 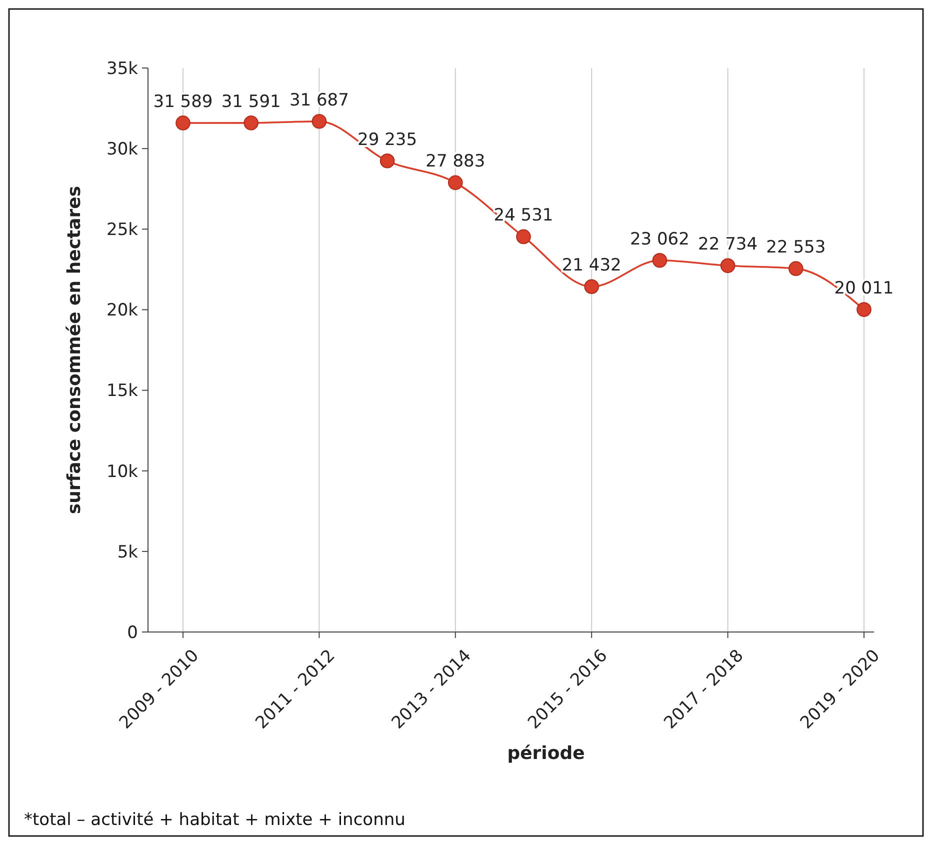 What do you see at coordinates (74, 350) in the screenshot?
I see `y-axis-title: surface consommée en hectares` at bounding box center [74, 350].